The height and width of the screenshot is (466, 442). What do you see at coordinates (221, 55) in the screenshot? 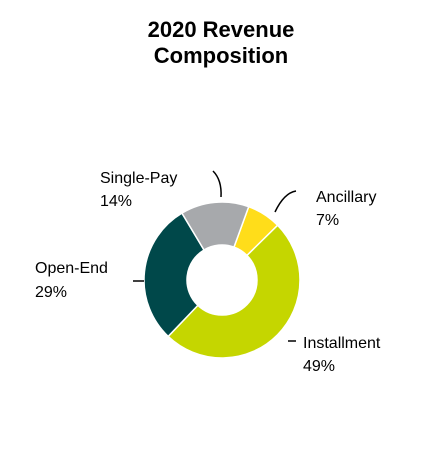
I see `chart-title-line-2: Composition` at bounding box center [221, 55].